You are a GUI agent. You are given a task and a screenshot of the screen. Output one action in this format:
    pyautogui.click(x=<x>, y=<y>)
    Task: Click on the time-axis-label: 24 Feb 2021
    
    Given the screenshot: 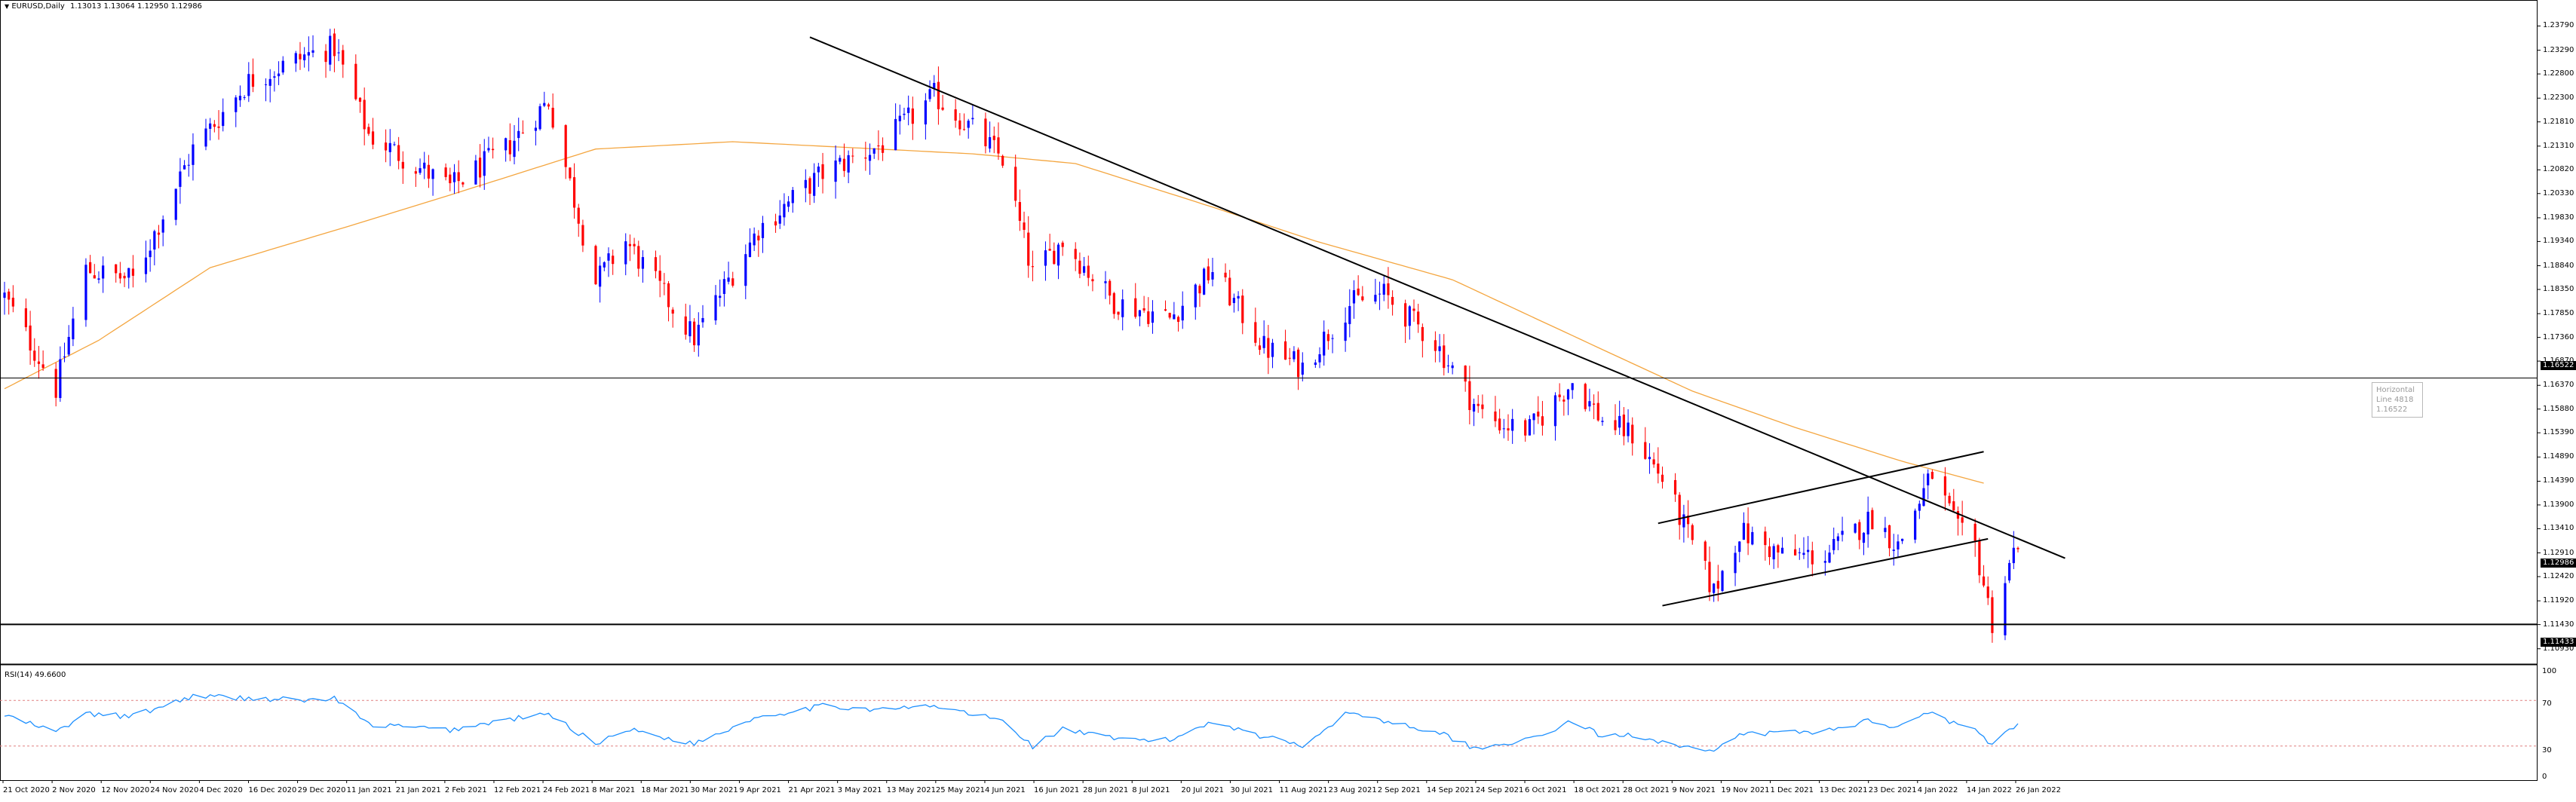 What is the action you would take?
    pyautogui.click(x=566, y=790)
    